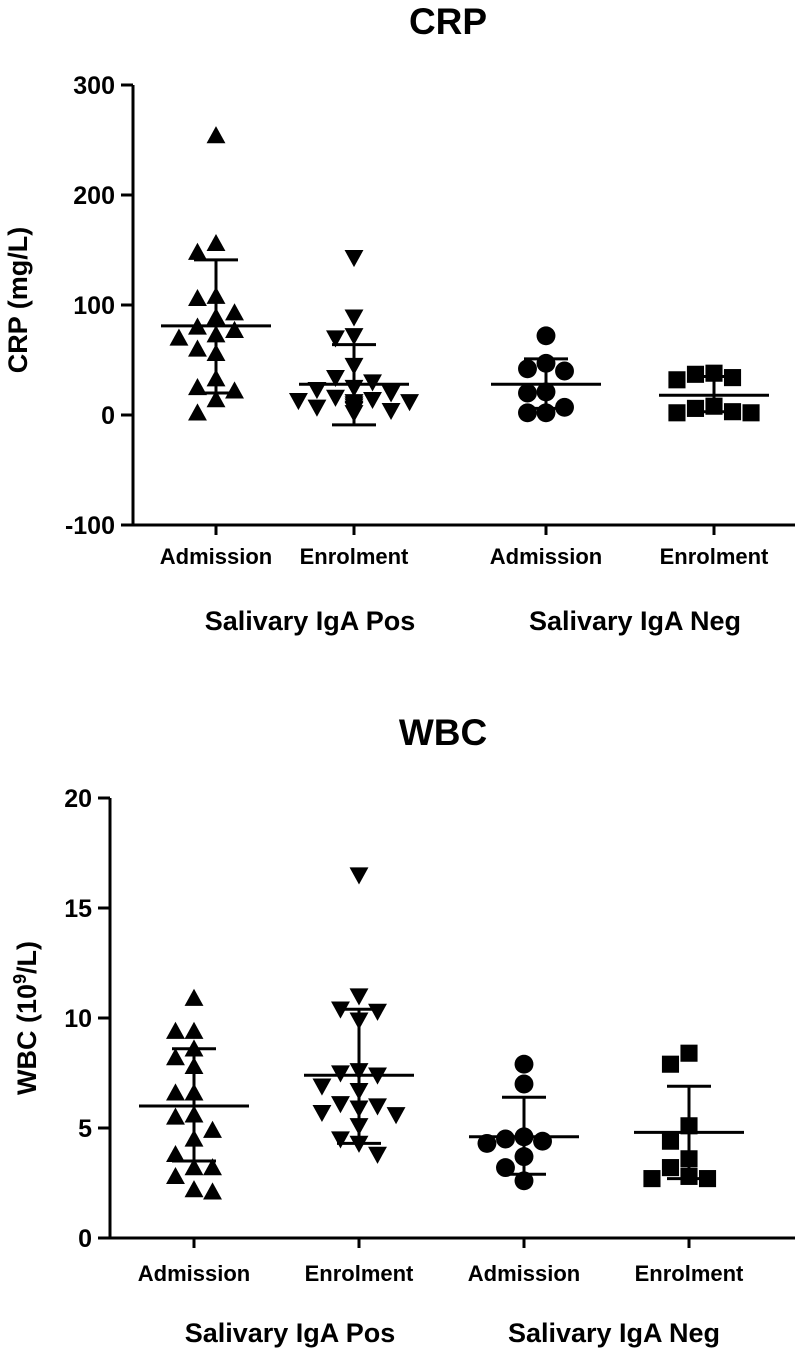 This screenshot has width=797, height=1351. Describe the element at coordinates (78, 909) in the screenshot. I see `wbc-y-tick-label: 15` at that location.